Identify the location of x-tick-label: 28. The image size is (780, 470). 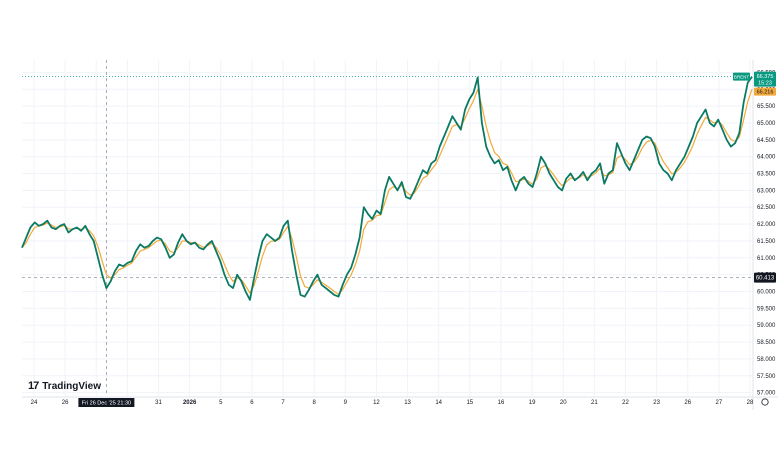
(750, 403).